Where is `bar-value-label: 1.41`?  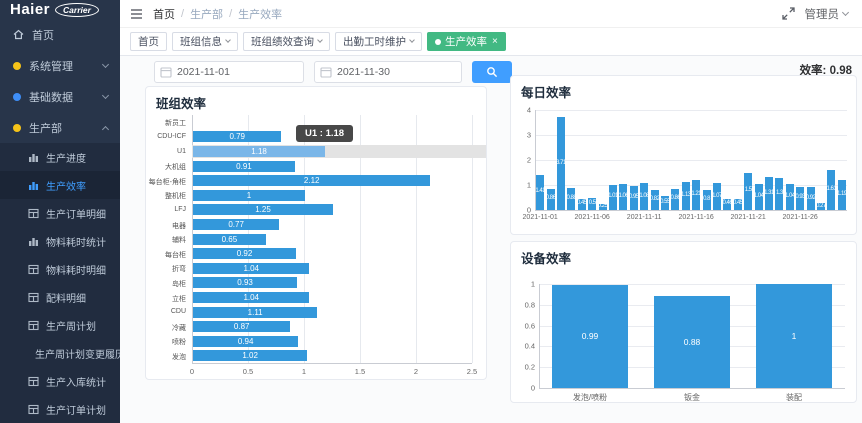 bar-value-label: 1.41 is located at coordinates (540, 191).